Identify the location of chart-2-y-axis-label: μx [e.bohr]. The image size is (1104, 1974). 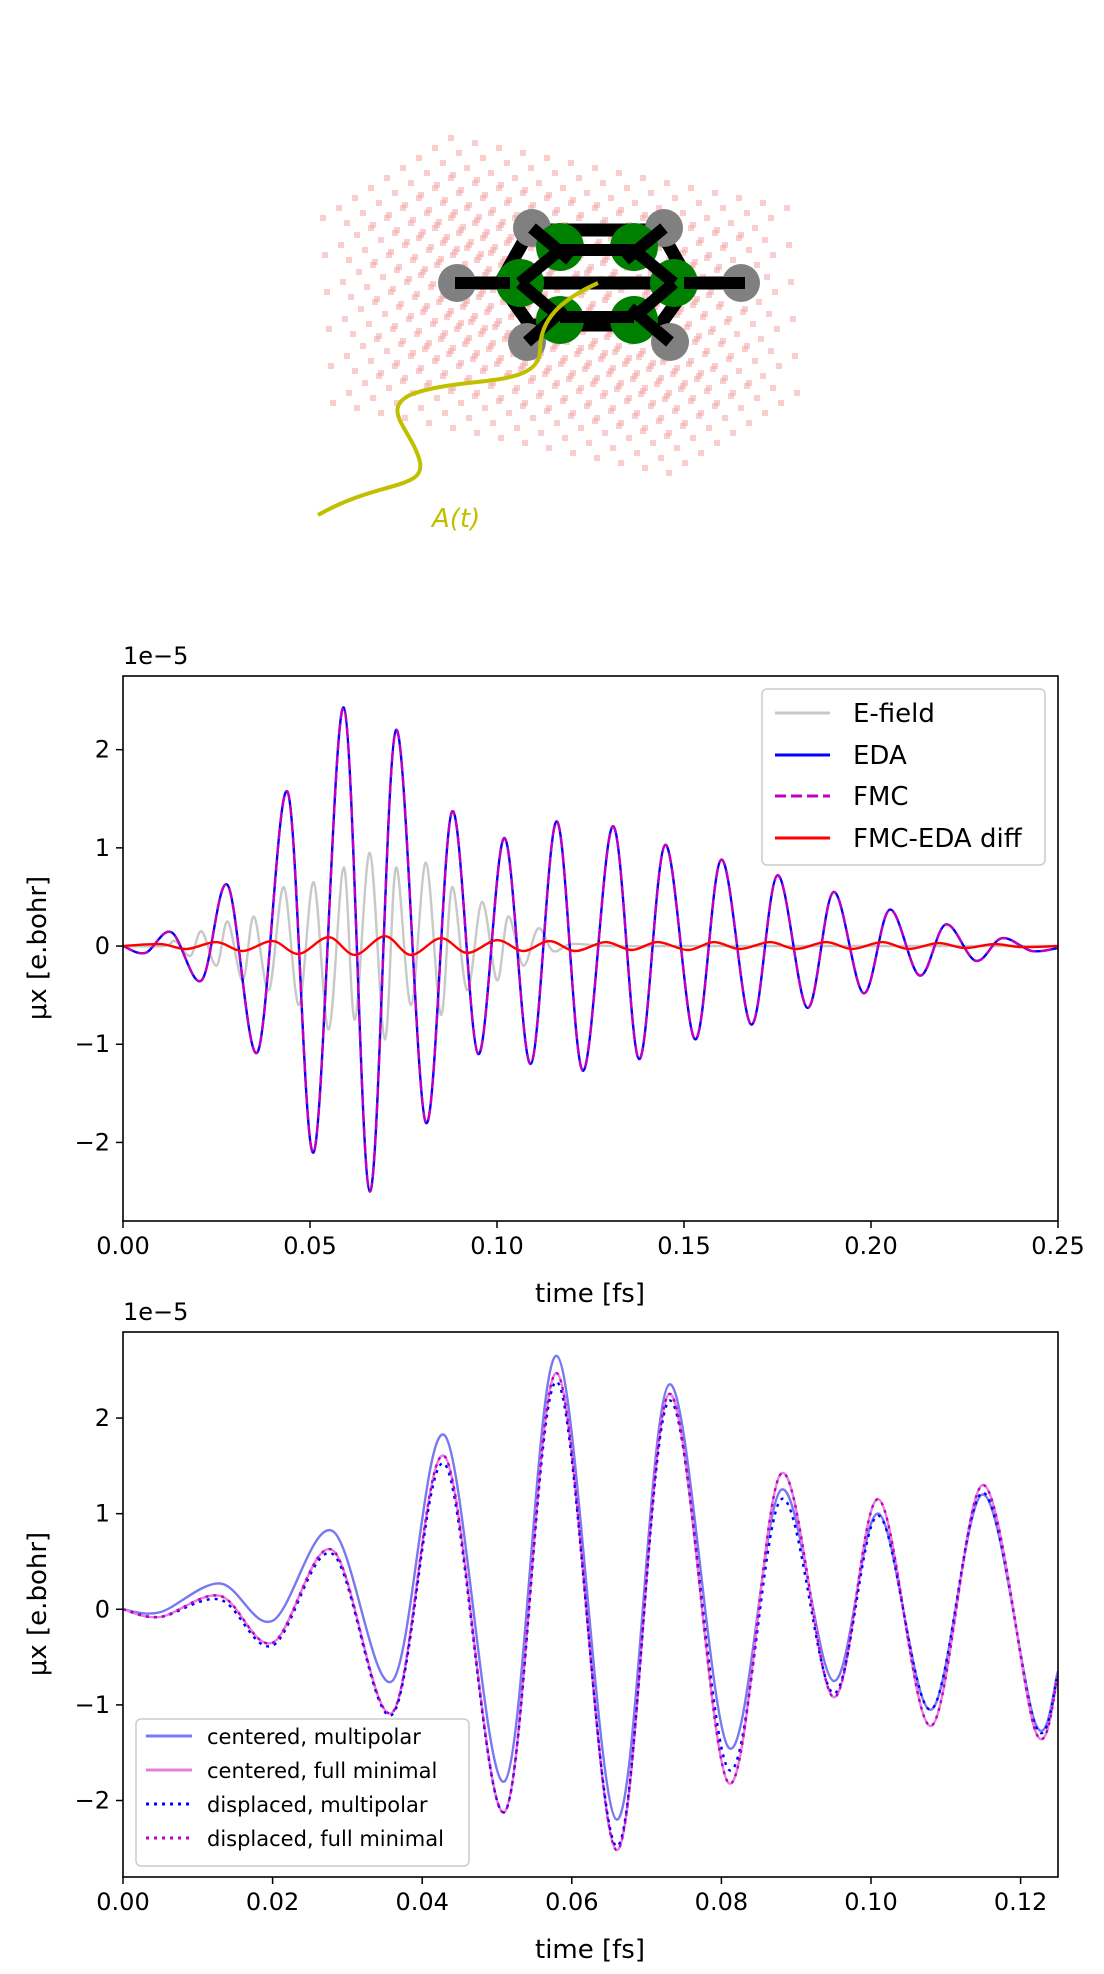
(38, 1604).